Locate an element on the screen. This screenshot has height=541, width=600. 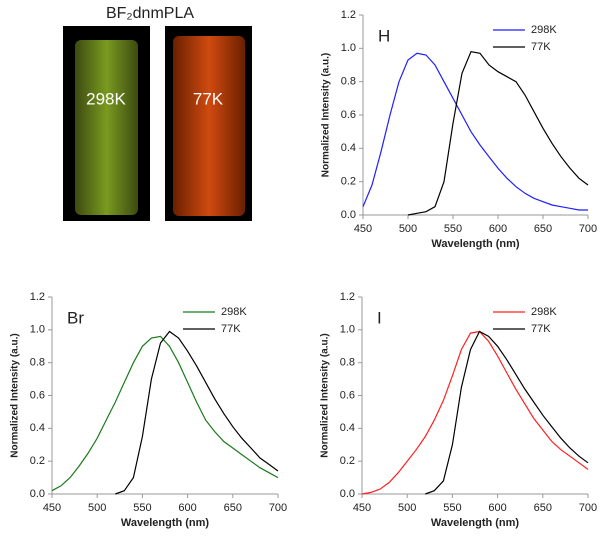
panel-label: Br is located at coordinates (75, 317).